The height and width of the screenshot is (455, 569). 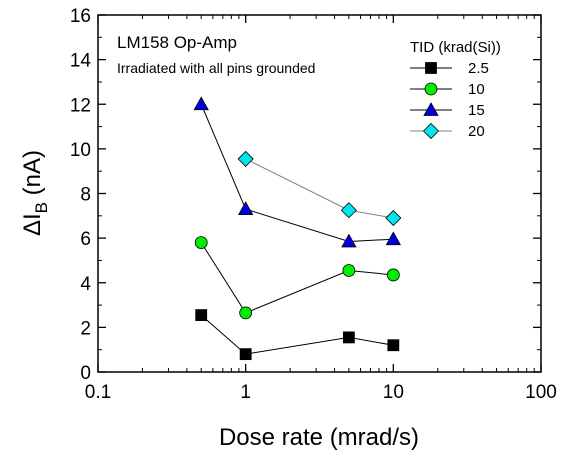 I want to click on y-tick-label: 14, so click(x=81, y=61).